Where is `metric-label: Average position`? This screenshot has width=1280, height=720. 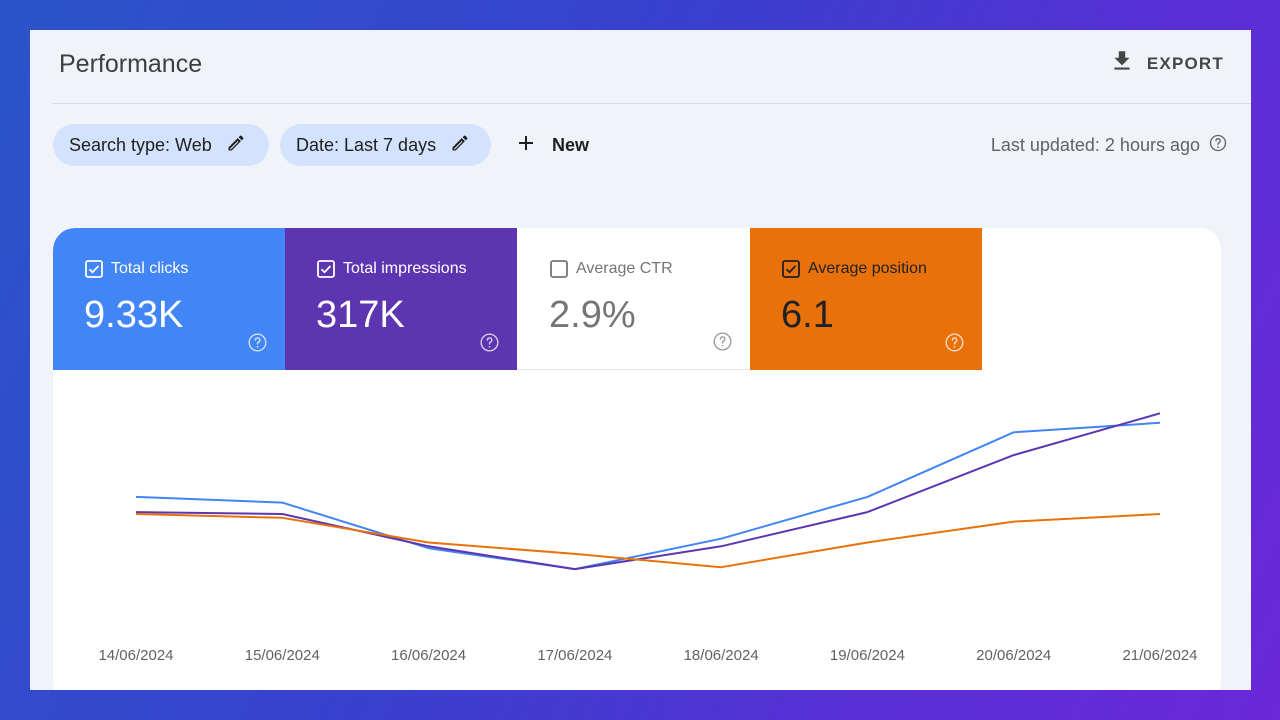
metric-label: Average position is located at coordinates (867, 268).